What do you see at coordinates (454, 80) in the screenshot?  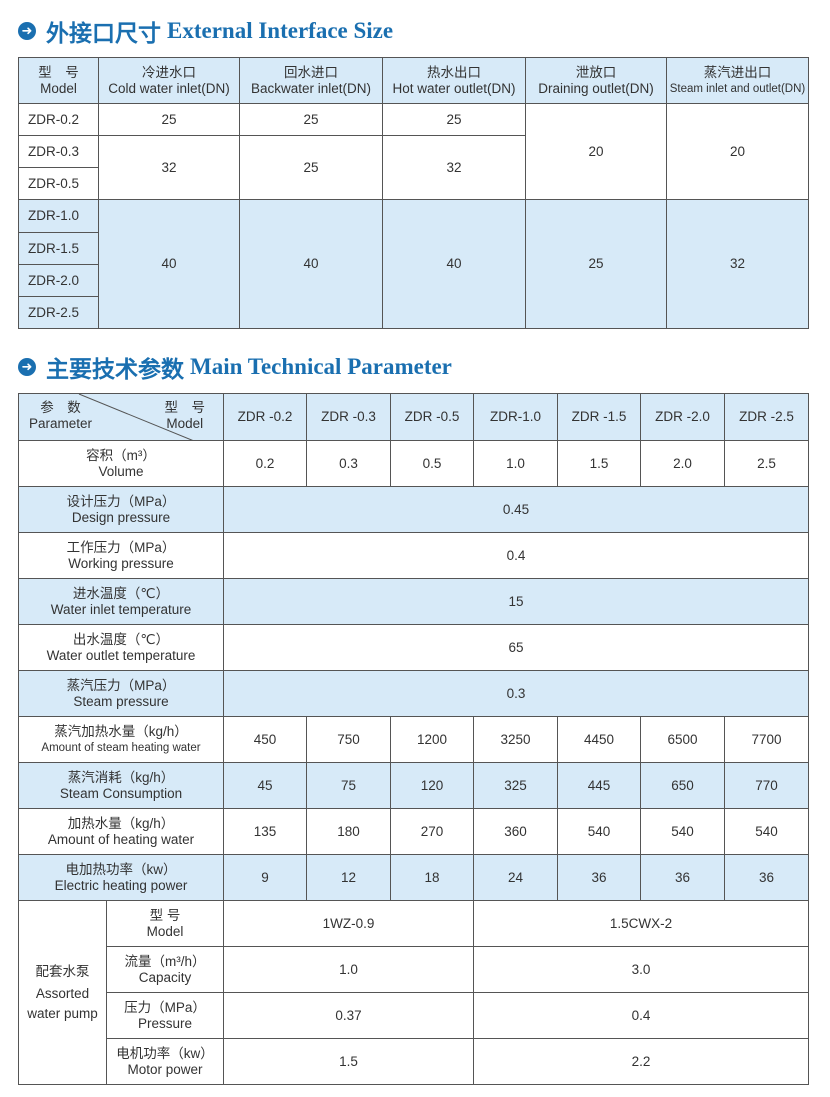 I see `header-cell: 热水出口 Hot water outlet(DN)` at bounding box center [454, 80].